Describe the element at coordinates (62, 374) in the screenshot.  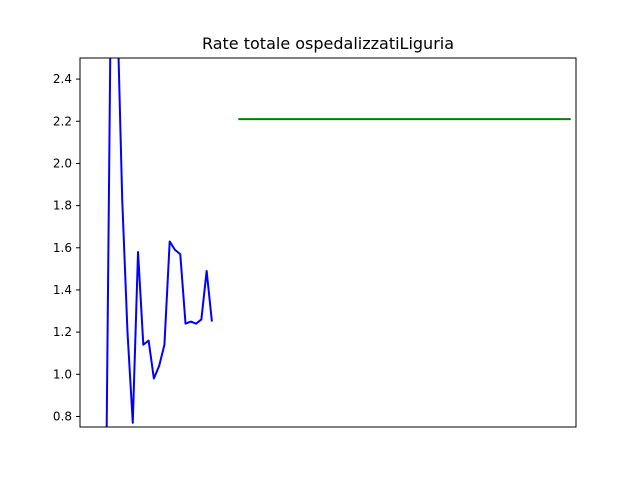
I see `y-tick-label: 1.0` at that location.